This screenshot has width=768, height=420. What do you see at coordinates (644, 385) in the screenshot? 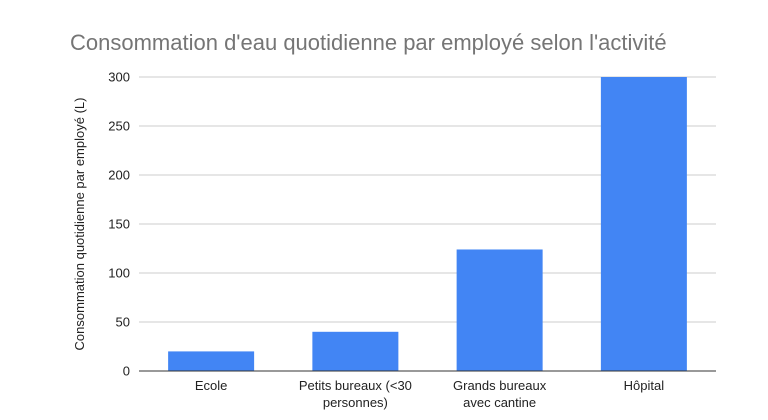
I see `x-tick-label: Hôpital` at bounding box center [644, 385].